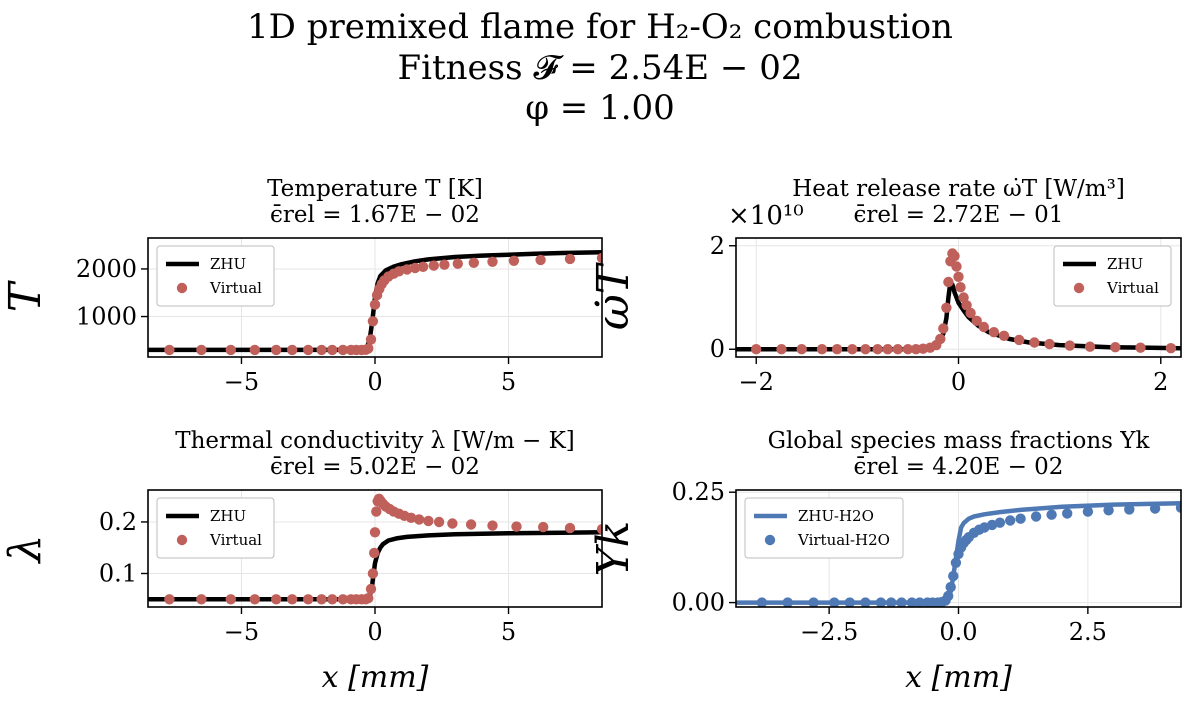 The width and height of the screenshot is (1200, 717). I want to click on x-tick-label: 2, so click(1160, 382).